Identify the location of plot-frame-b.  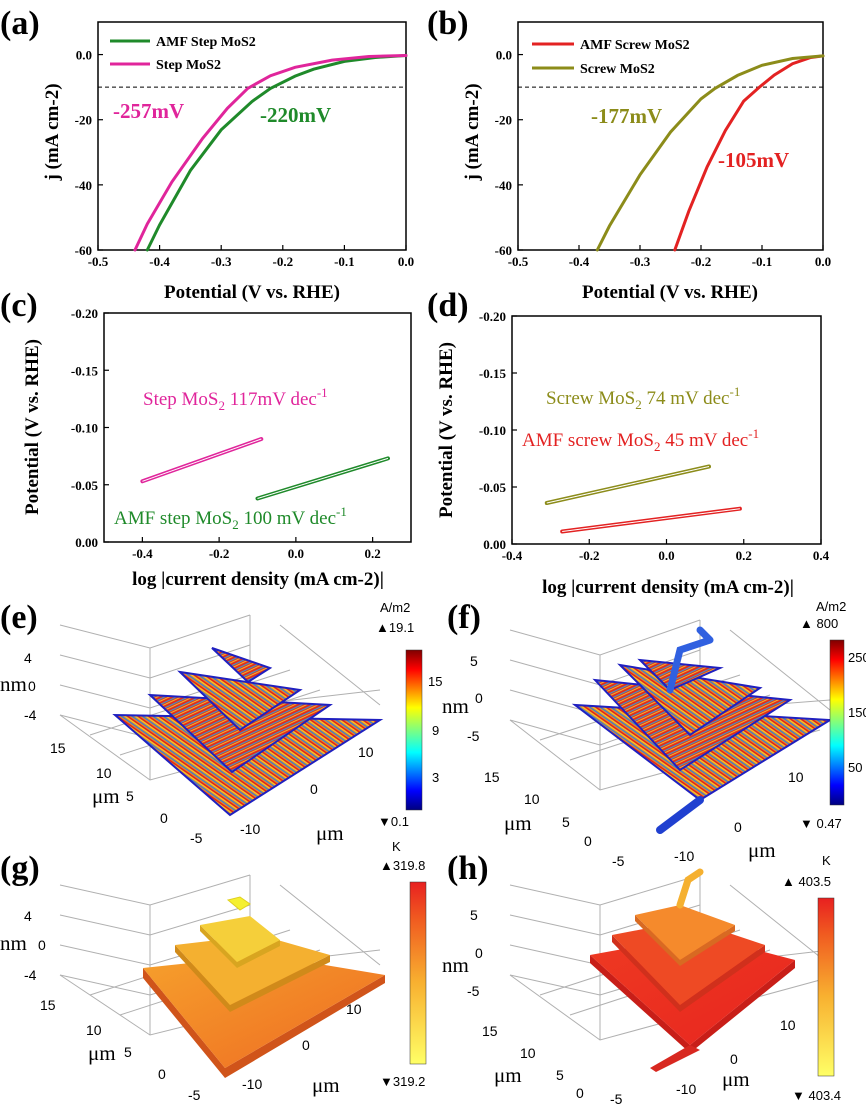
(670, 136).